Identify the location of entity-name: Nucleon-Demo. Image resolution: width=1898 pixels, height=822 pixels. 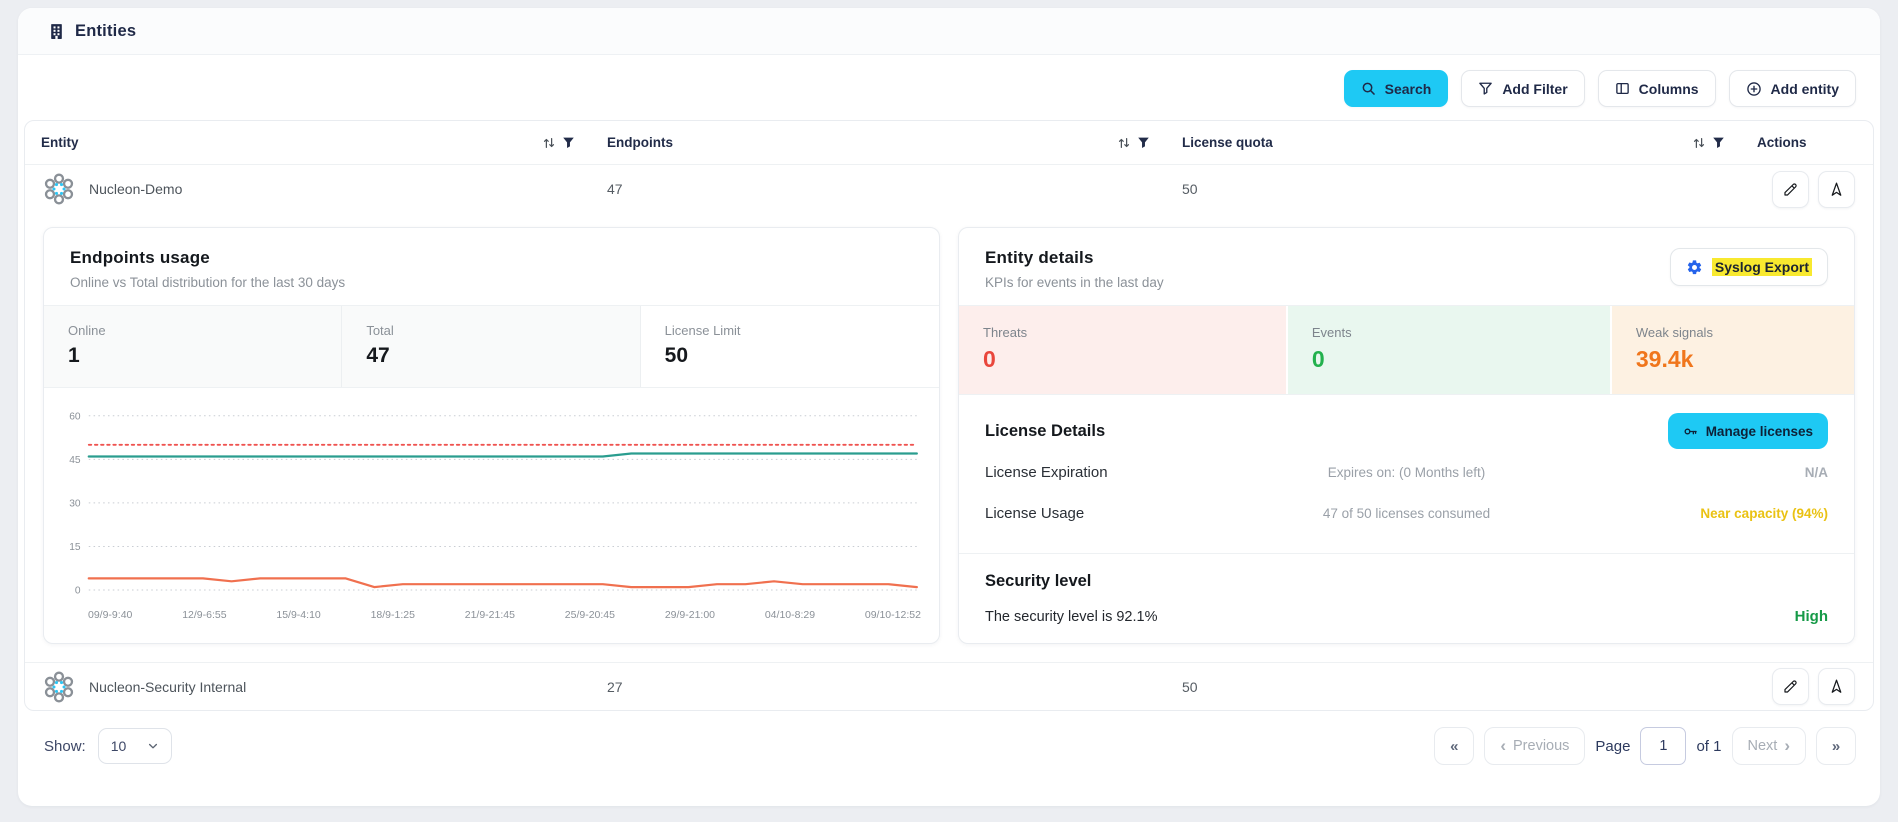
(136, 189).